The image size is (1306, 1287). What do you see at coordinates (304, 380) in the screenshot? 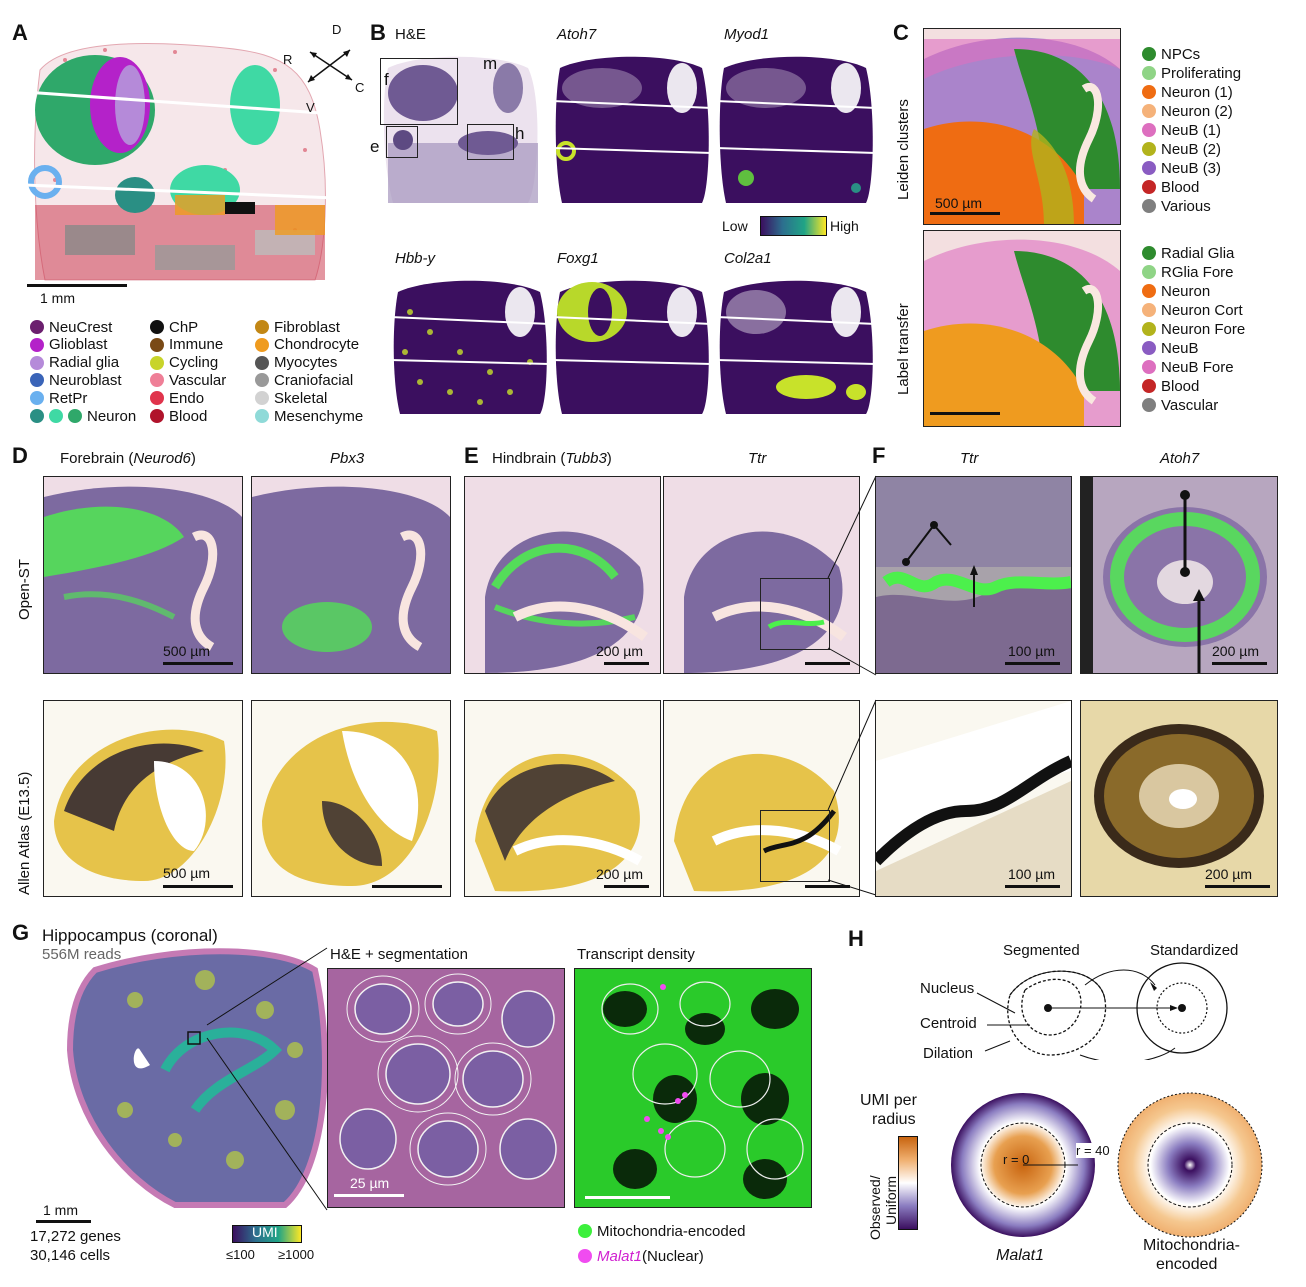
I see `legend-item: Craniofacial` at bounding box center [304, 380].